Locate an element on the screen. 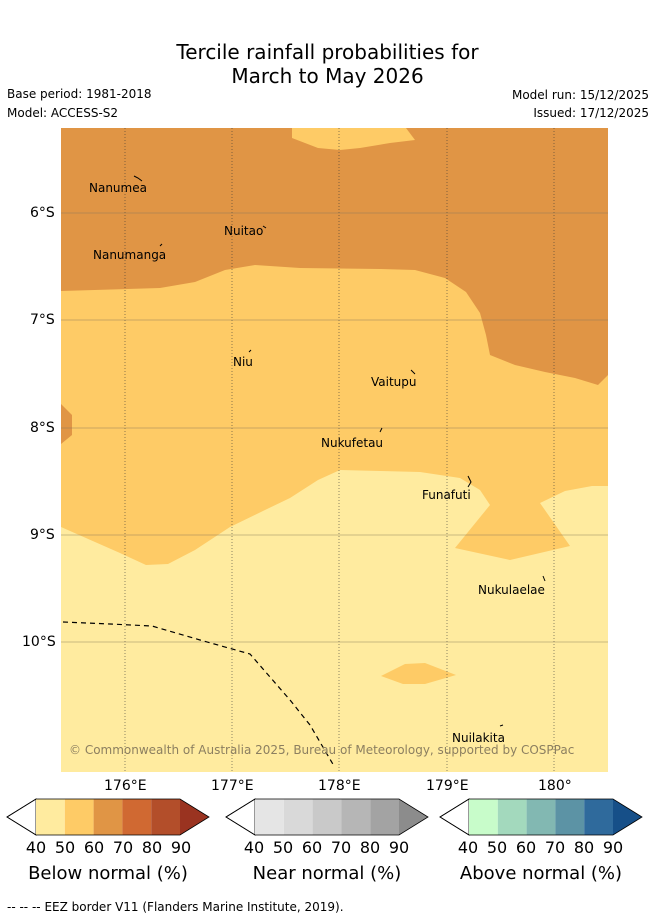 Image resolution: width=655 pixels, height=919 pixels. colorbar-near is located at coordinates (327, 817).